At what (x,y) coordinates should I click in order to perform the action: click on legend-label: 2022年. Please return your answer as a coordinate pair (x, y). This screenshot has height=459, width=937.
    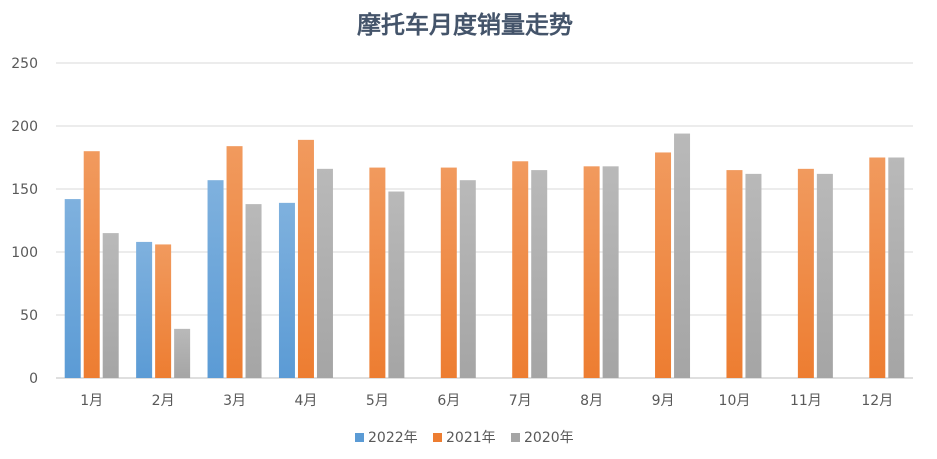
    Looking at the image, I should click on (393, 438).